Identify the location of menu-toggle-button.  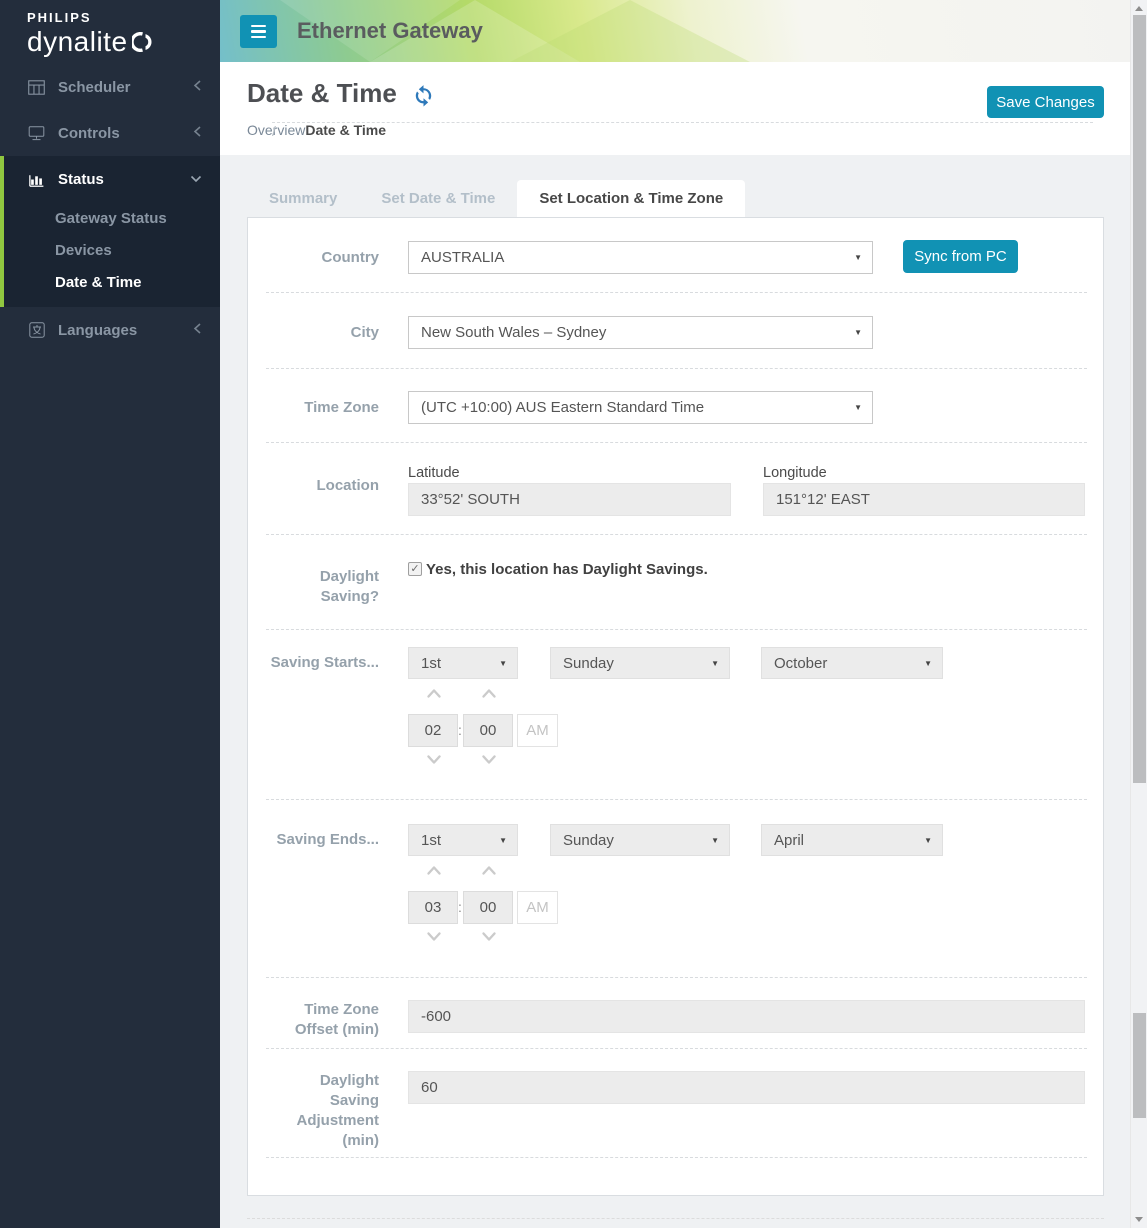
(258, 31).